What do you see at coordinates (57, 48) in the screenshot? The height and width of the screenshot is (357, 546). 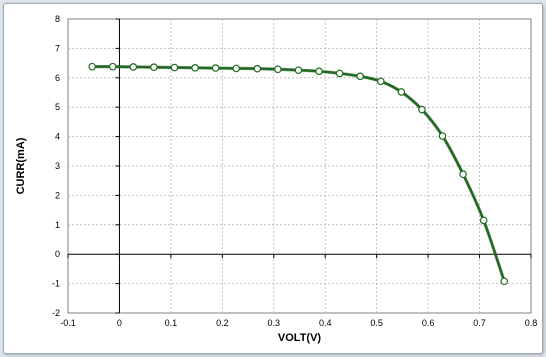 I see `y-tick-label: 7` at bounding box center [57, 48].